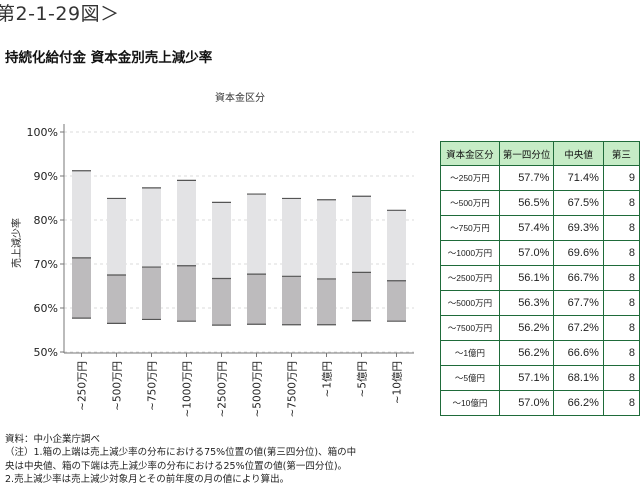  Describe the element at coordinates (176, 466) in the screenshot. I see `note-line: 央は中央値、箱の下端は売上減少率の分布における25%位置の値(第一四分位)。` at that location.